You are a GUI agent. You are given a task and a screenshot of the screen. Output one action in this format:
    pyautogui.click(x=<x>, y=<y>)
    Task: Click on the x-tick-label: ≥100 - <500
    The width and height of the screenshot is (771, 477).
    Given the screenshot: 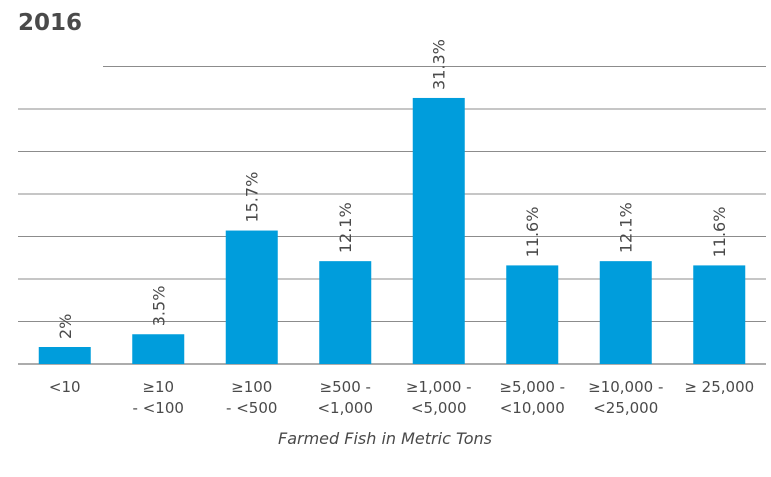 What is the action you would take?
    pyautogui.click(x=251, y=397)
    